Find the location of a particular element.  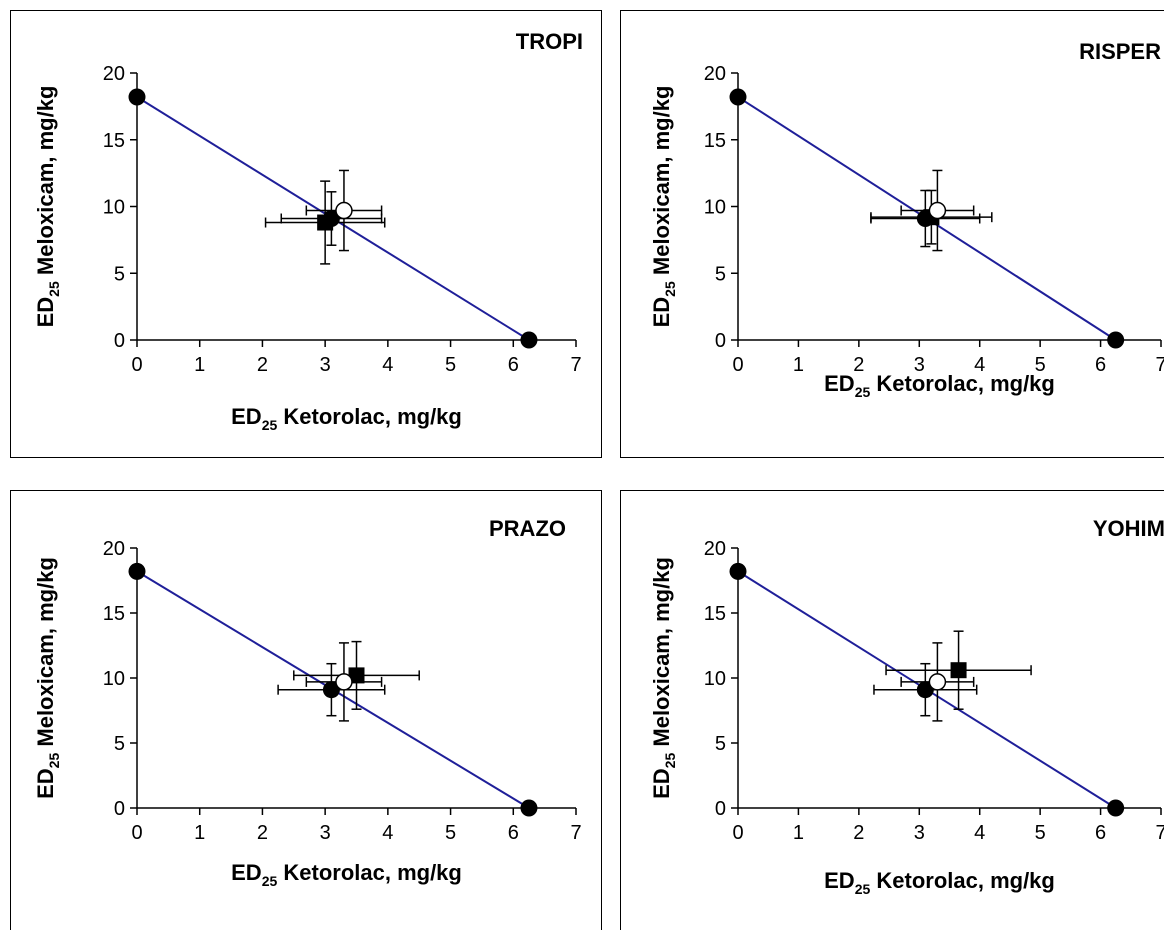

chart-title-prazo: PRAZO is located at coordinates (527, 528).